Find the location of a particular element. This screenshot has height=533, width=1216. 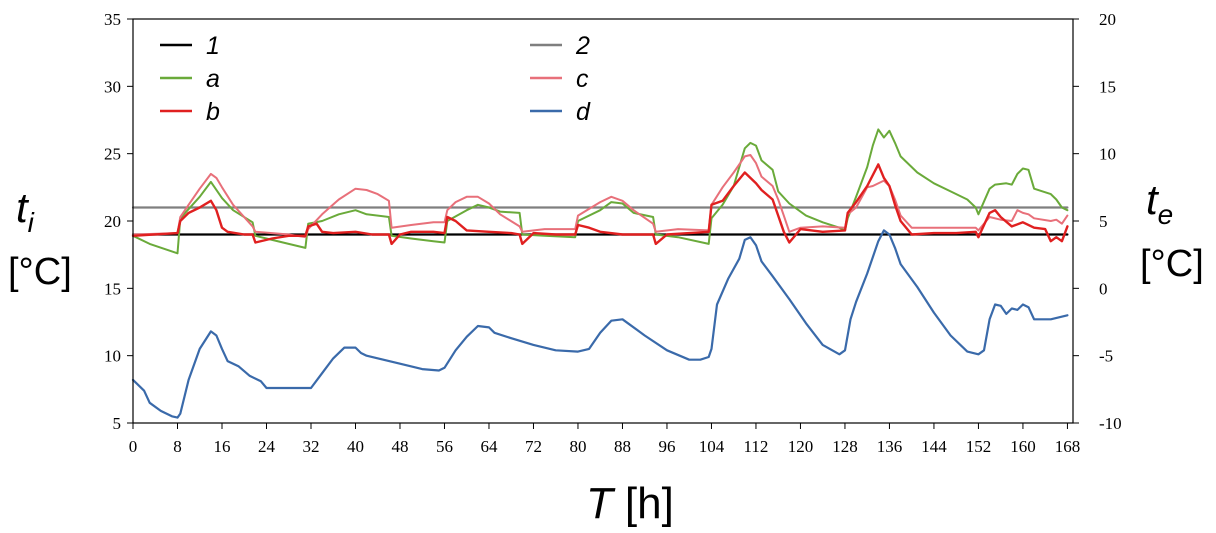

legend-label-b: b is located at coordinates (213, 112).